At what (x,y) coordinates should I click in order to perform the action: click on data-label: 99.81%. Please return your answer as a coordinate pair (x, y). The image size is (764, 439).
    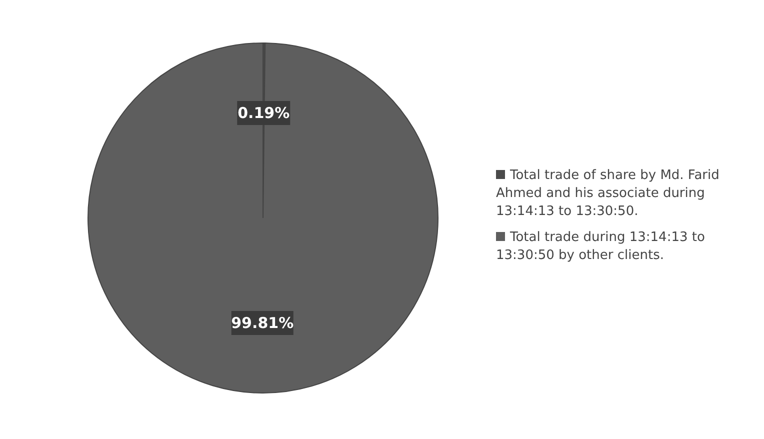
    Looking at the image, I should click on (262, 323).